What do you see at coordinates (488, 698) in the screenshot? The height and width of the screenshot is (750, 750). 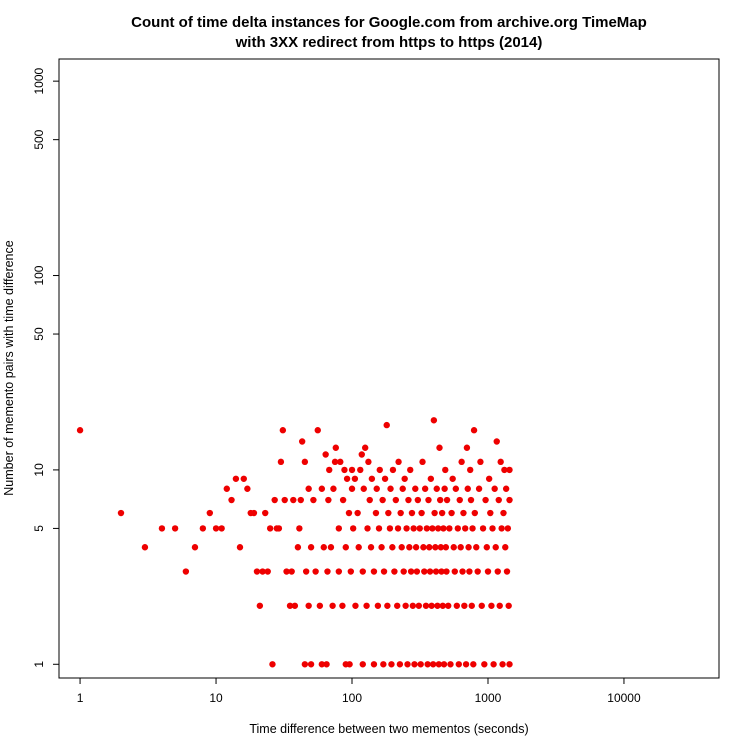 I see `x-tick-label: 1000` at bounding box center [488, 698].